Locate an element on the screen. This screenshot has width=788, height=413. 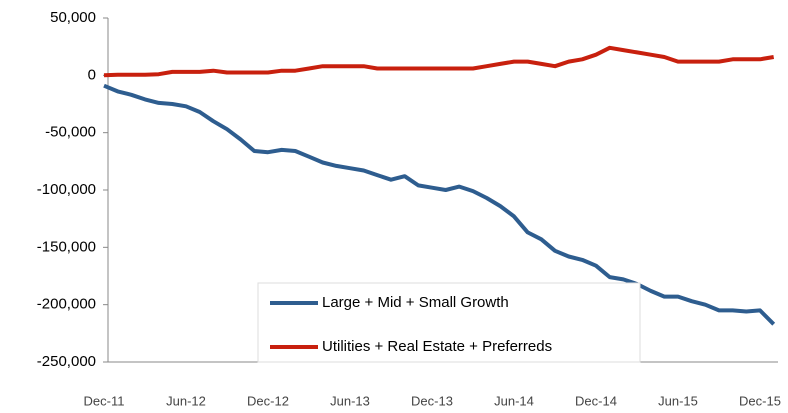
line-series is located at coordinates (439, 61).